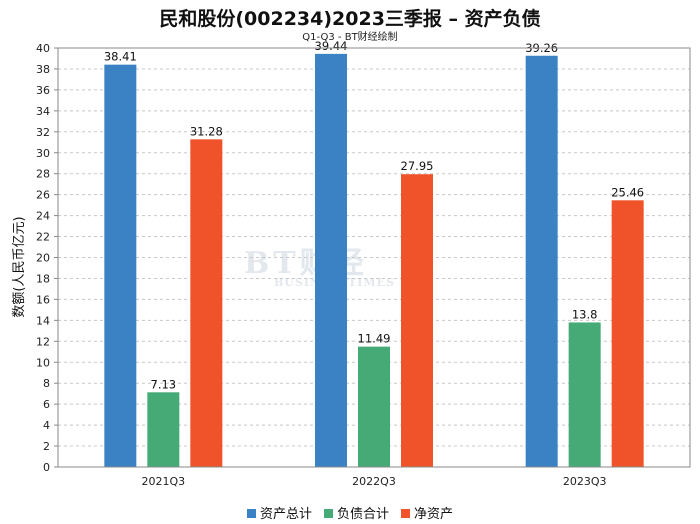  Describe the element at coordinates (164, 384) in the screenshot. I see `value-label: 7.13` at that location.